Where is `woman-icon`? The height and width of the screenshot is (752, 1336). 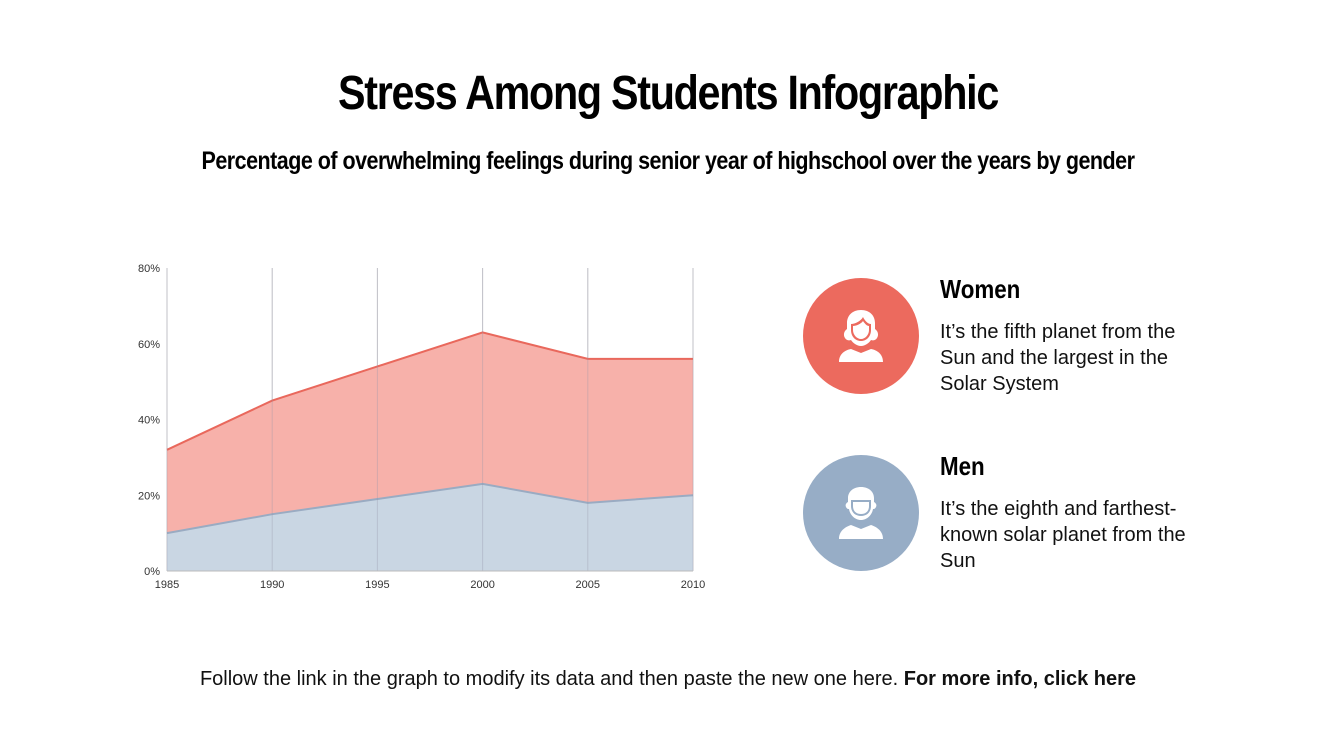 woman-icon is located at coordinates (861, 336).